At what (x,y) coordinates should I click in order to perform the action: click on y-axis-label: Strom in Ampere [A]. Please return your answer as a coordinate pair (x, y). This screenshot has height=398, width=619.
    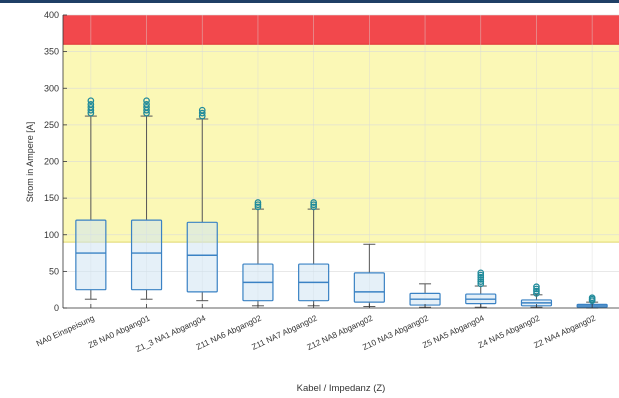
    Looking at the image, I should click on (30, 162).